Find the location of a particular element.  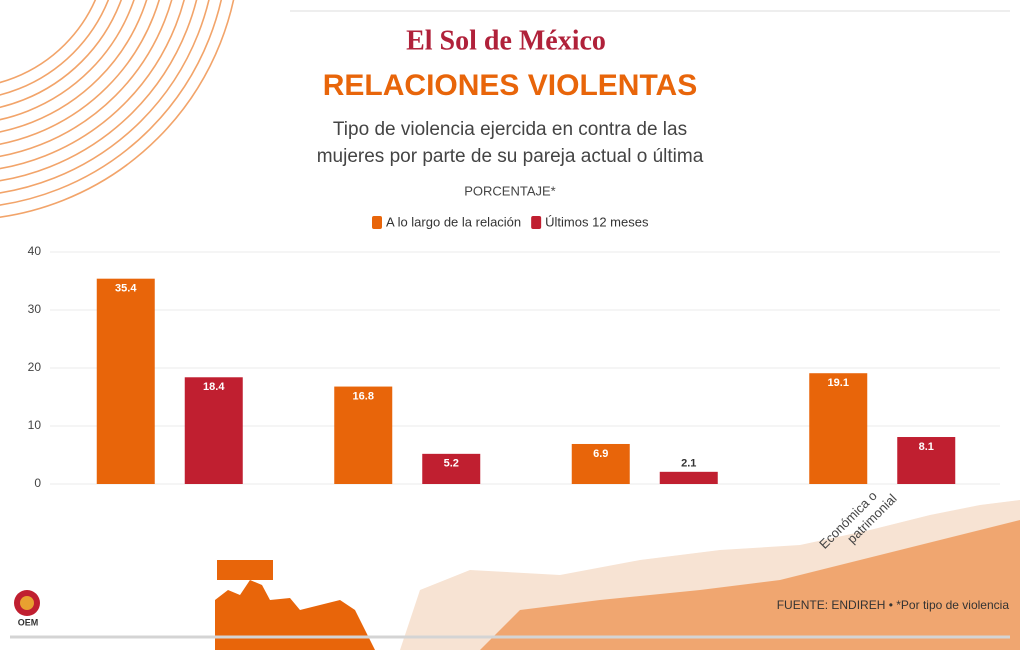

y-tick-label: 40 is located at coordinates (35, 251).